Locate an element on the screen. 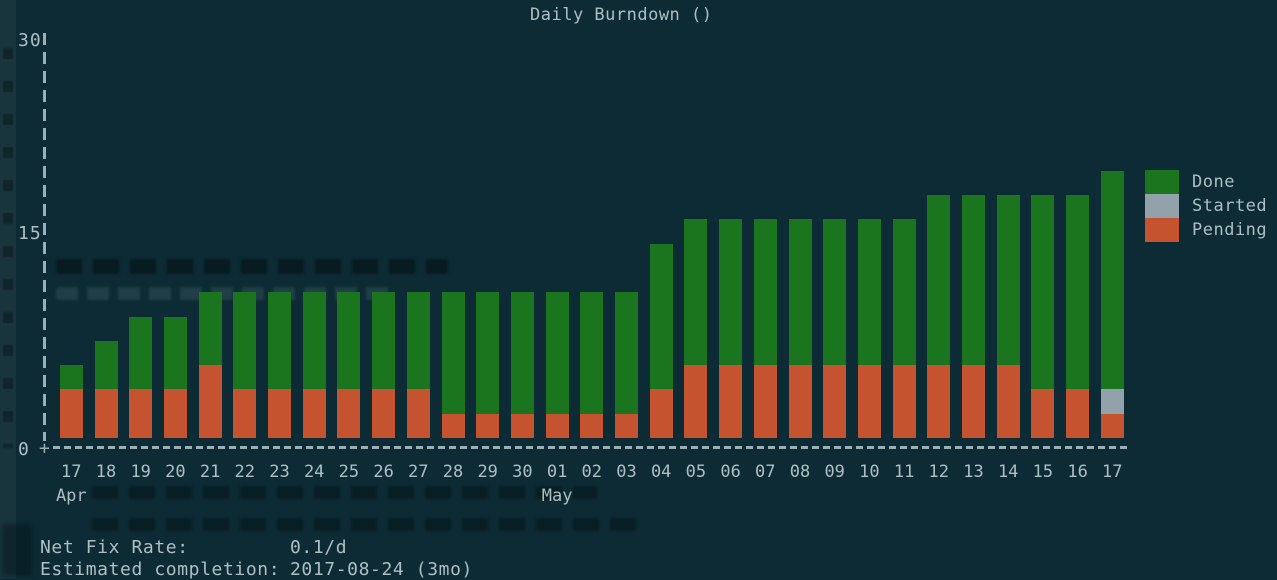  x-axis-tick: 20 is located at coordinates (175, 472).